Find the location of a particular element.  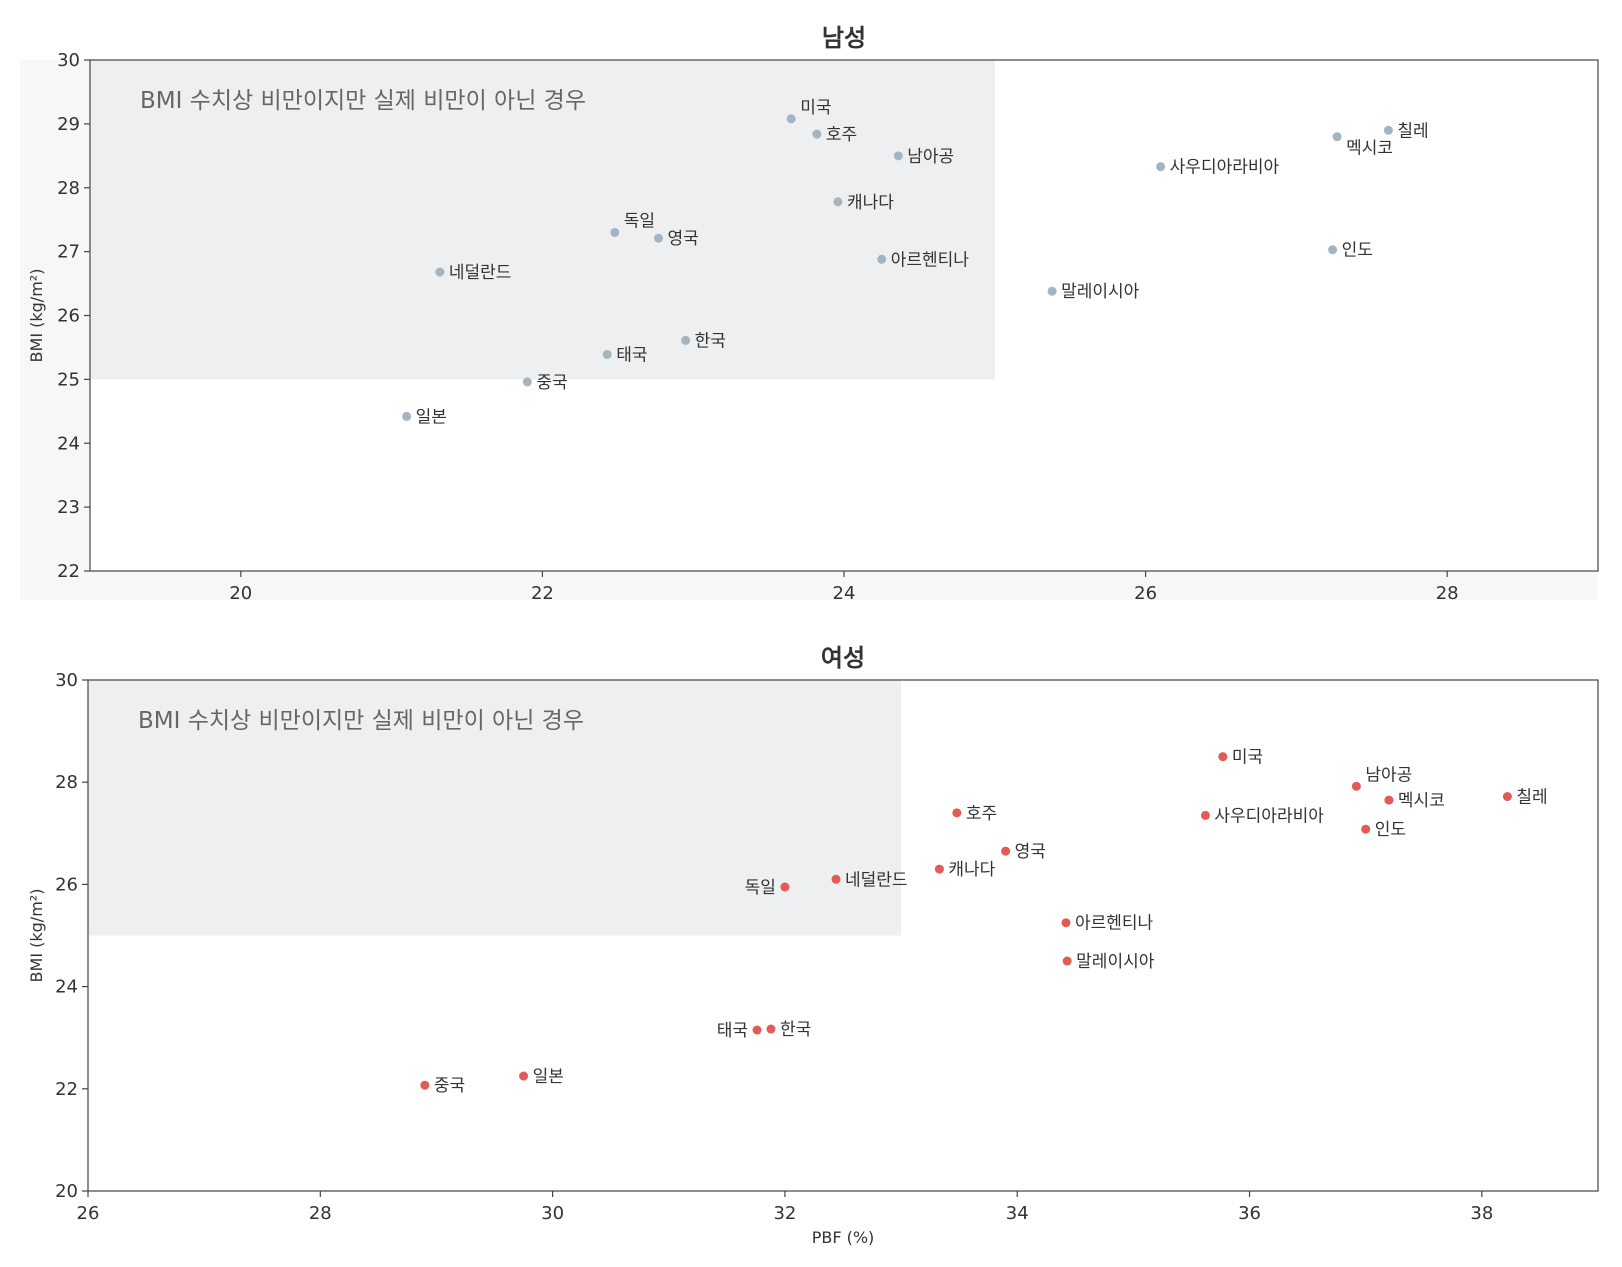

data-point-label: 칠레 is located at coordinates (1412, 131).